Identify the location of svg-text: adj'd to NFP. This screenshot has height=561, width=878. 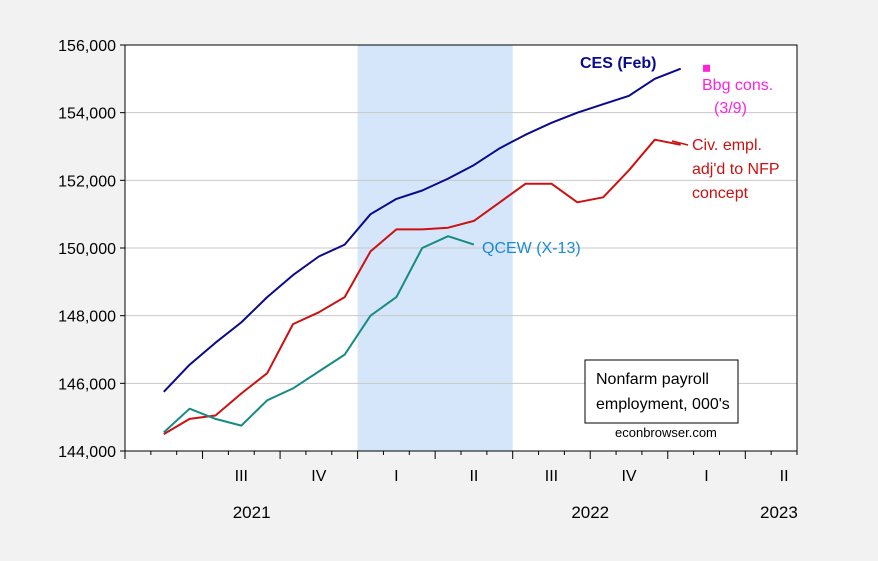
(736, 169).